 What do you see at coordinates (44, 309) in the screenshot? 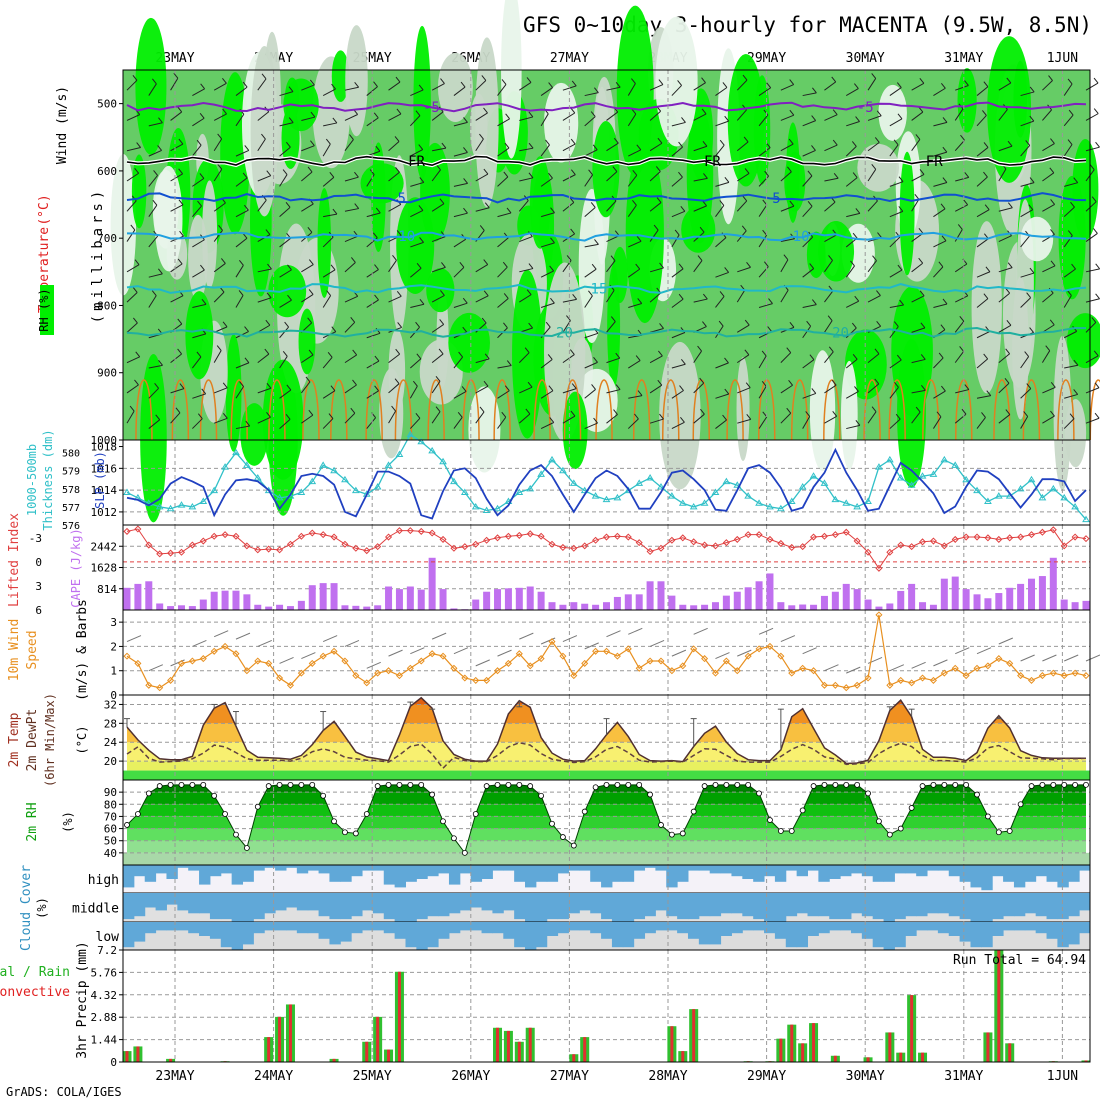
I see `rh-axis-label: RH (%)` at bounding box center [44, 309].